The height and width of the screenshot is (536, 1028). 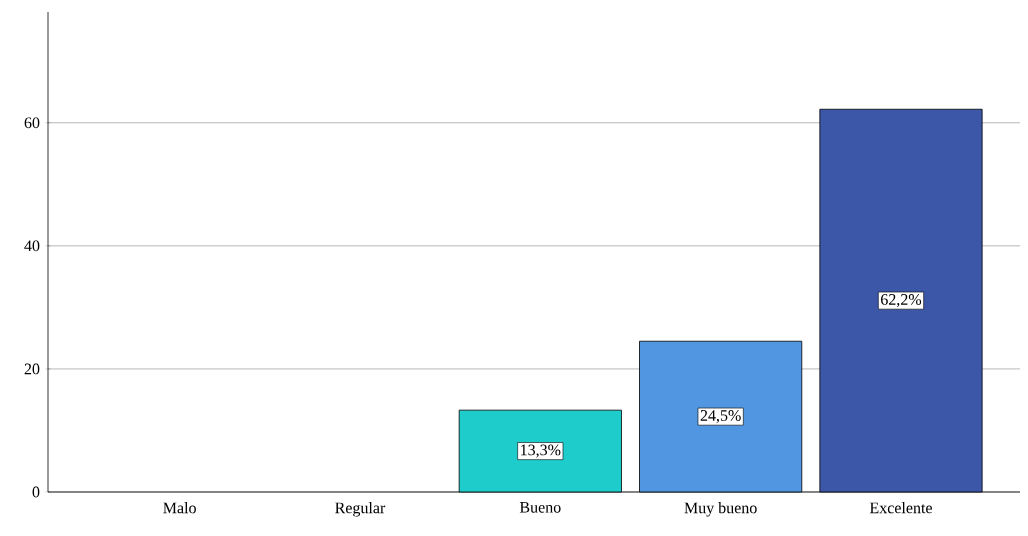 What do you see at coordinates (32, 123) in the screenshot?
I see `y-tick-label: 60` at bounding box center [32, 123].